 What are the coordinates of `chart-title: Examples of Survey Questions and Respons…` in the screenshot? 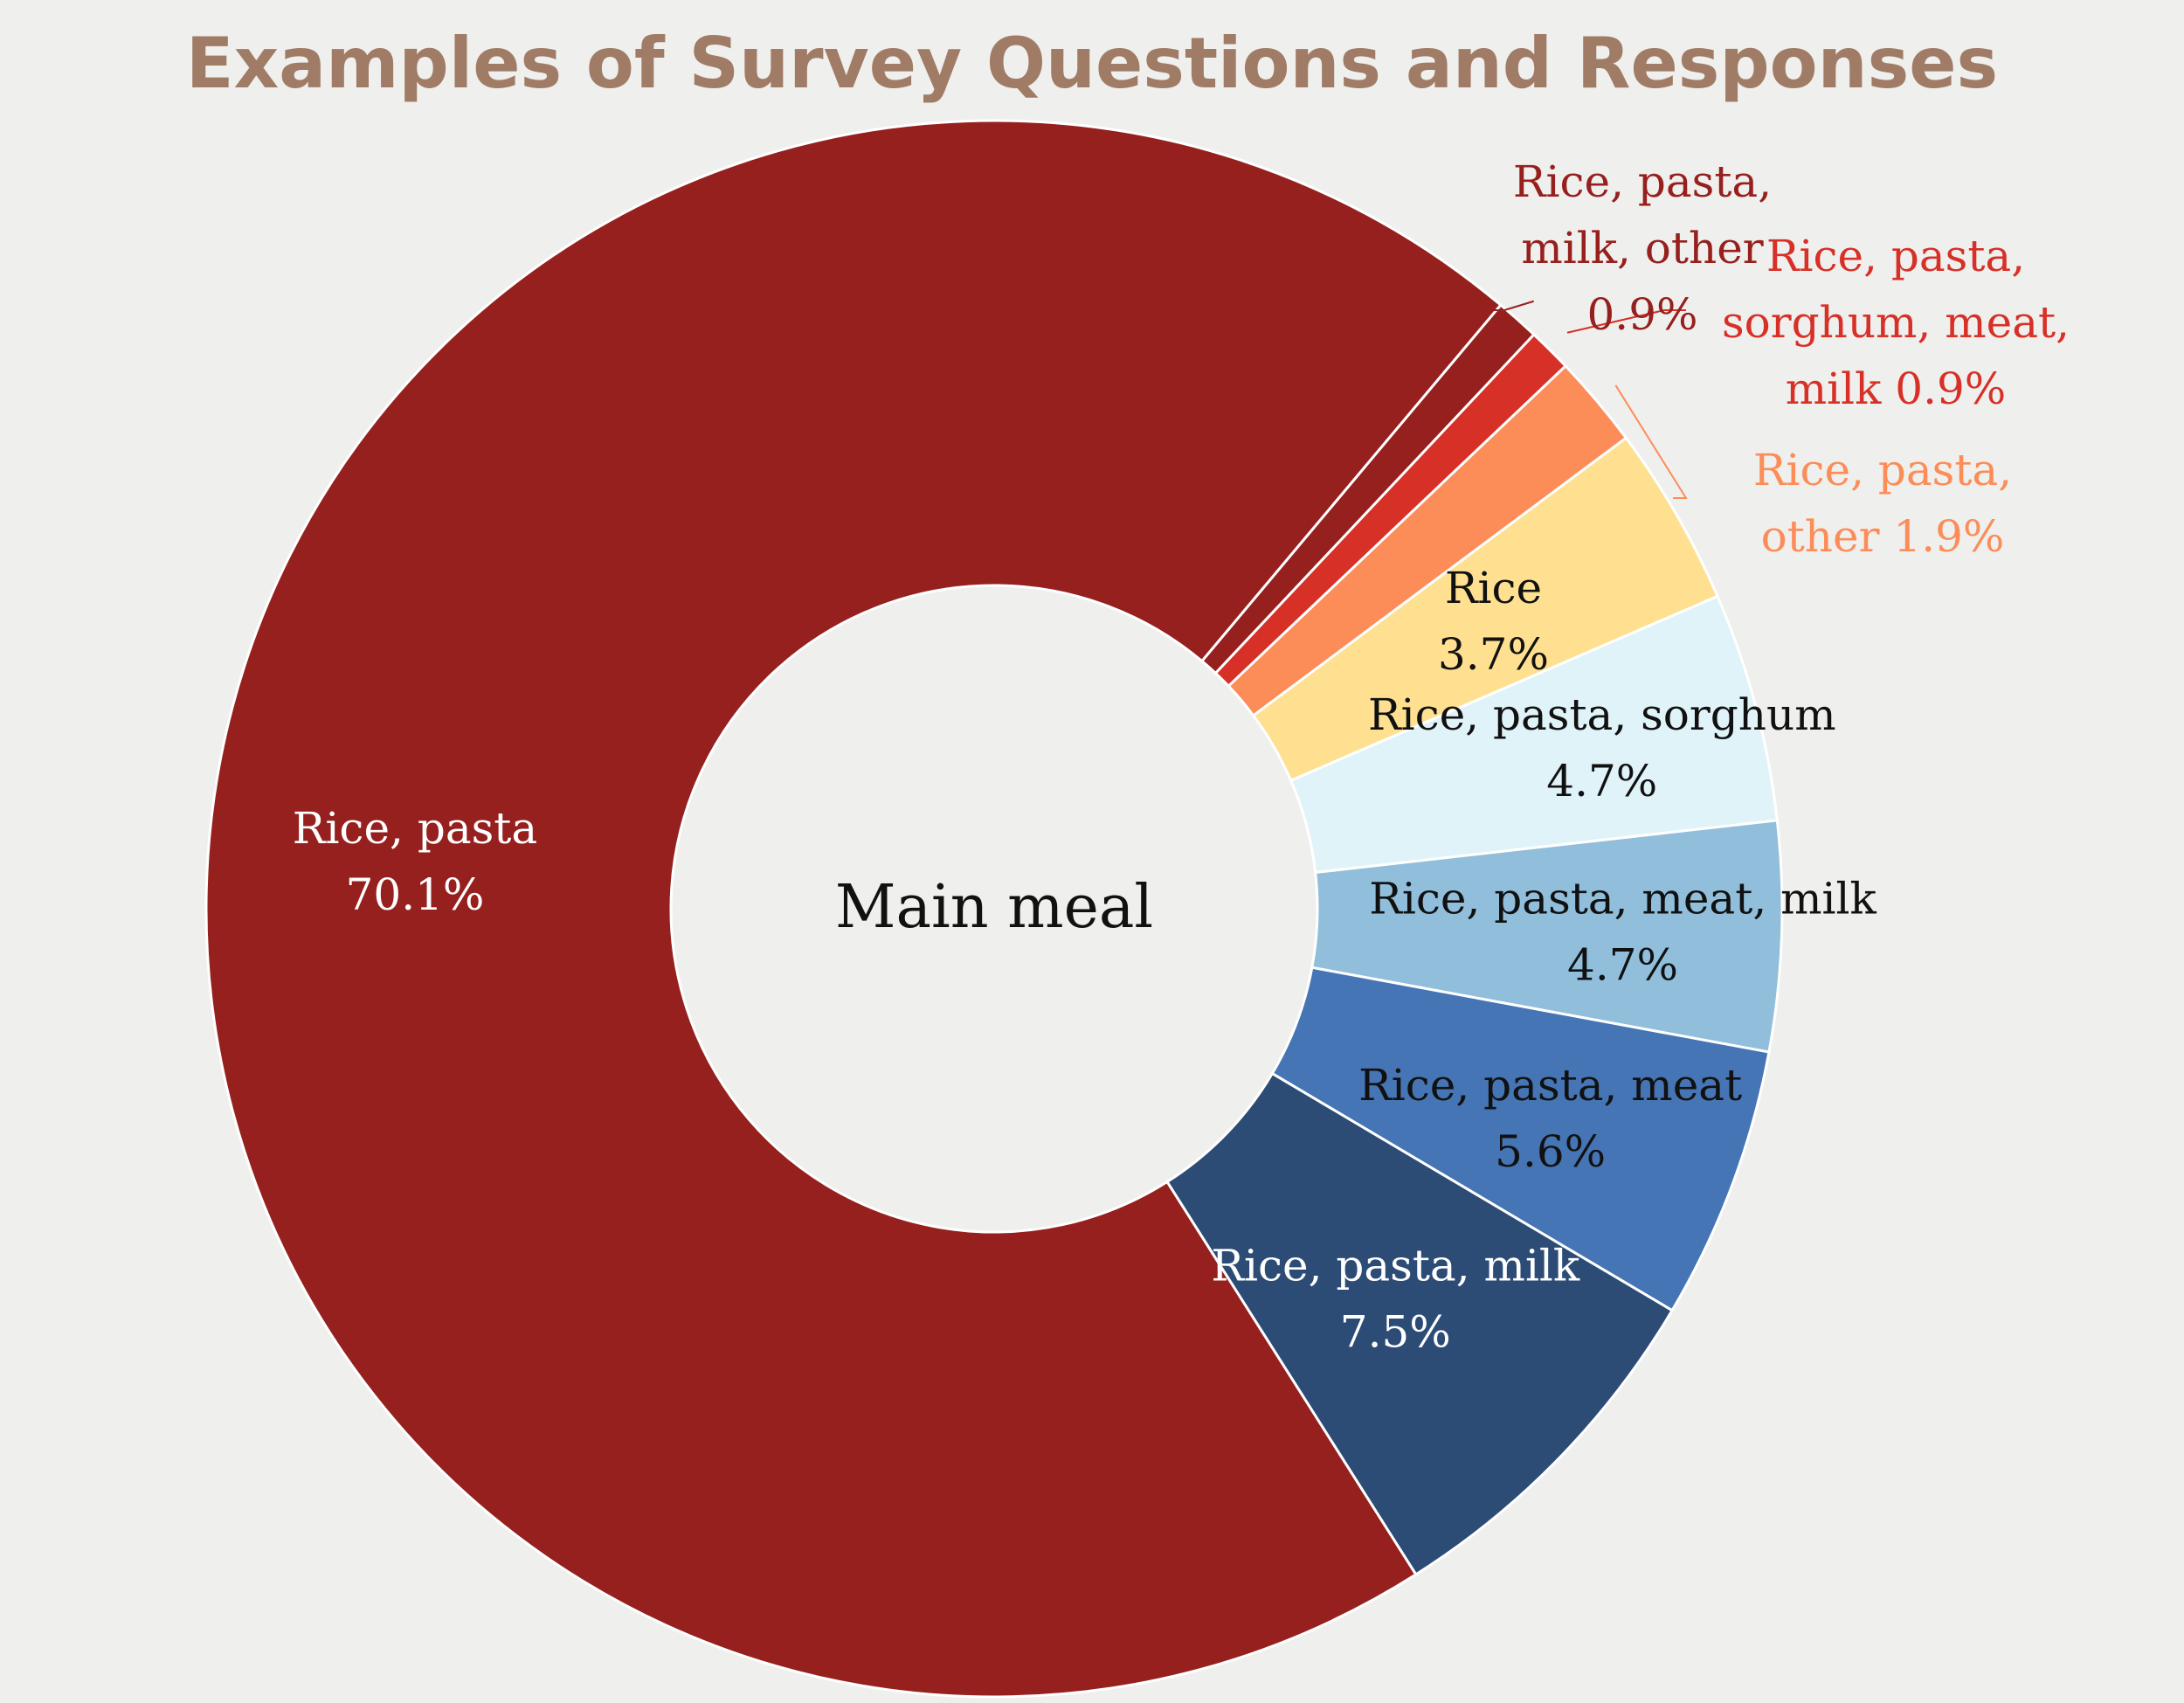 It's located at (1092, 63).